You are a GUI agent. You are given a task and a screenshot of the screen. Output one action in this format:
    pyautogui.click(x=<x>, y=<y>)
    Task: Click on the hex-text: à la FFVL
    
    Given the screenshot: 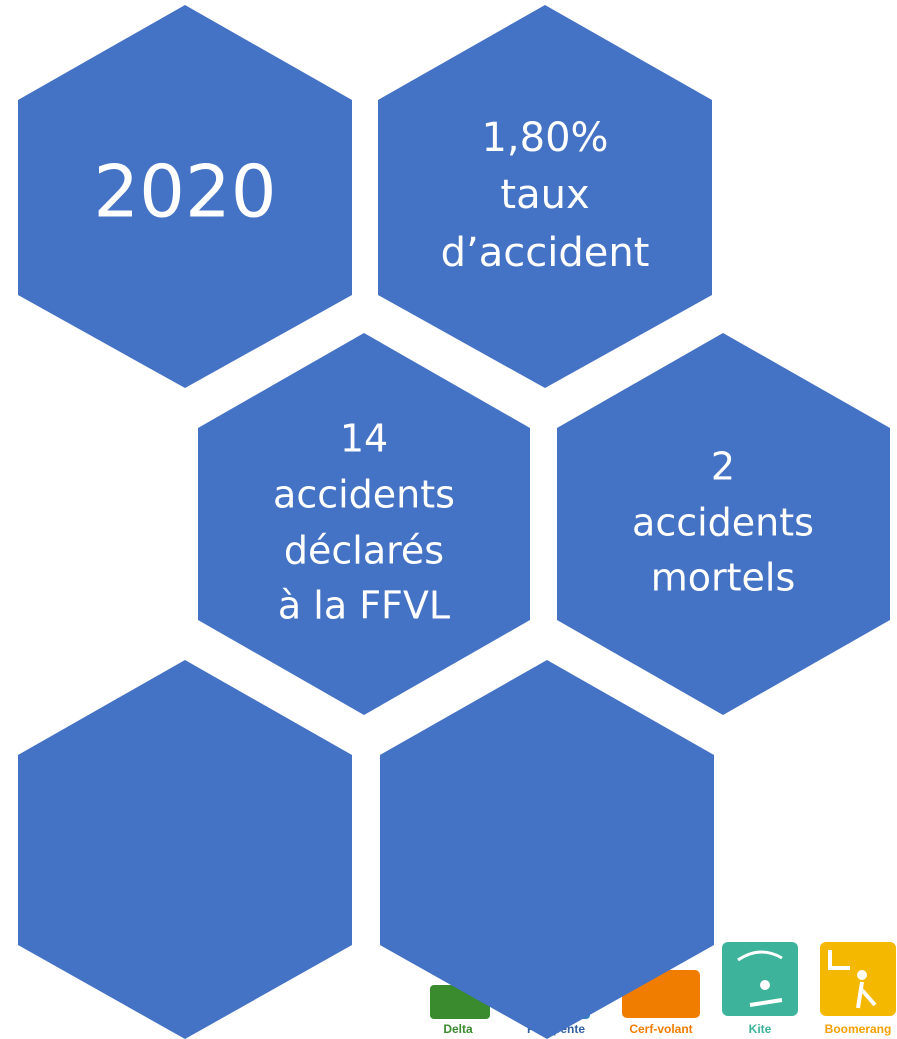 What is the action you would take?
    pyautogui.click(x=364, y=606)
    